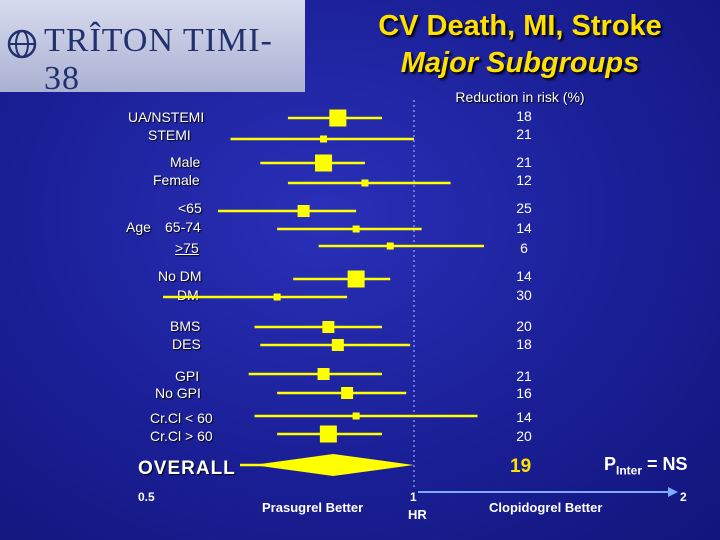  I want to click on slide-subtitle: Major Subgroups, so click(520, 63).